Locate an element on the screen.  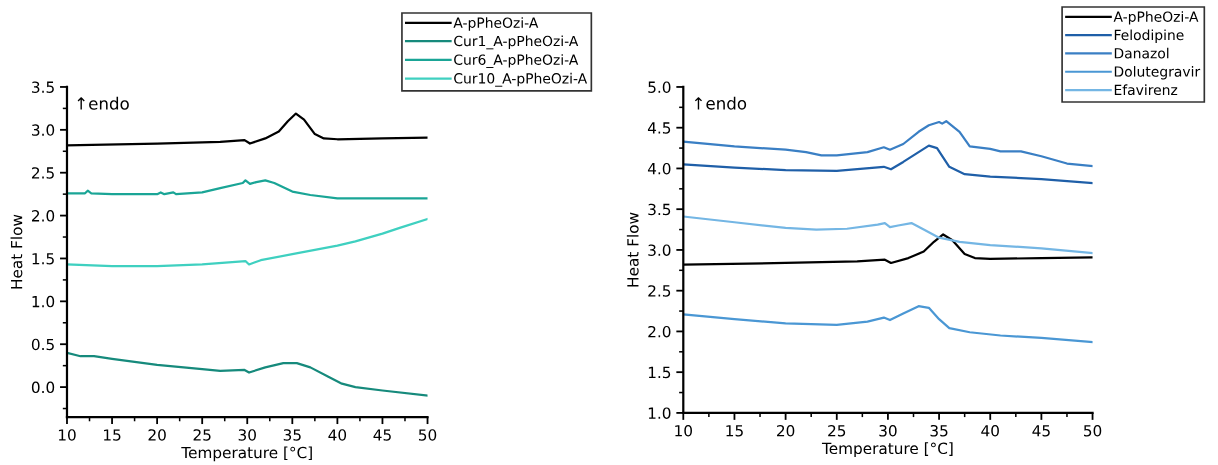
y-tick-label: 4.0 is located at coordinates (659, 168).